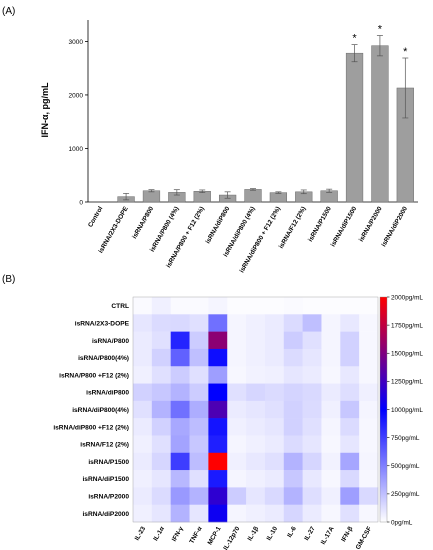  I want to click on heatmap-column-label: IL-23, so click(141, 533).